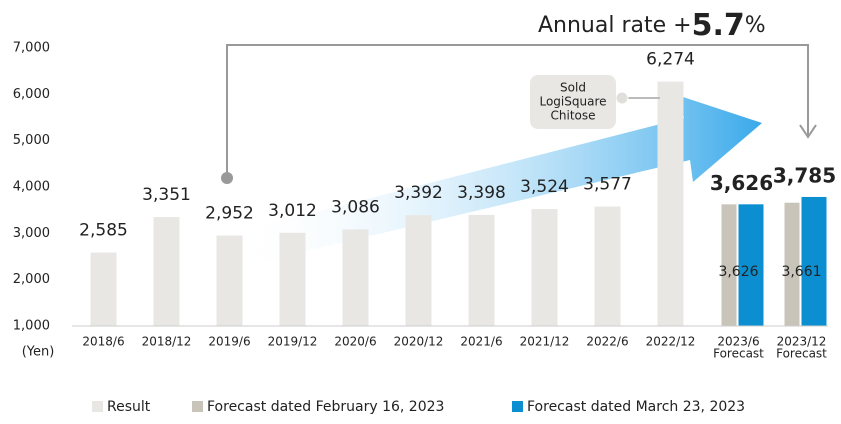 The width and height of the screenshot is (841, 424). Describe the element at coordinates (166, 195) in the screenshot. I see `data-label: 3,351` at that location.